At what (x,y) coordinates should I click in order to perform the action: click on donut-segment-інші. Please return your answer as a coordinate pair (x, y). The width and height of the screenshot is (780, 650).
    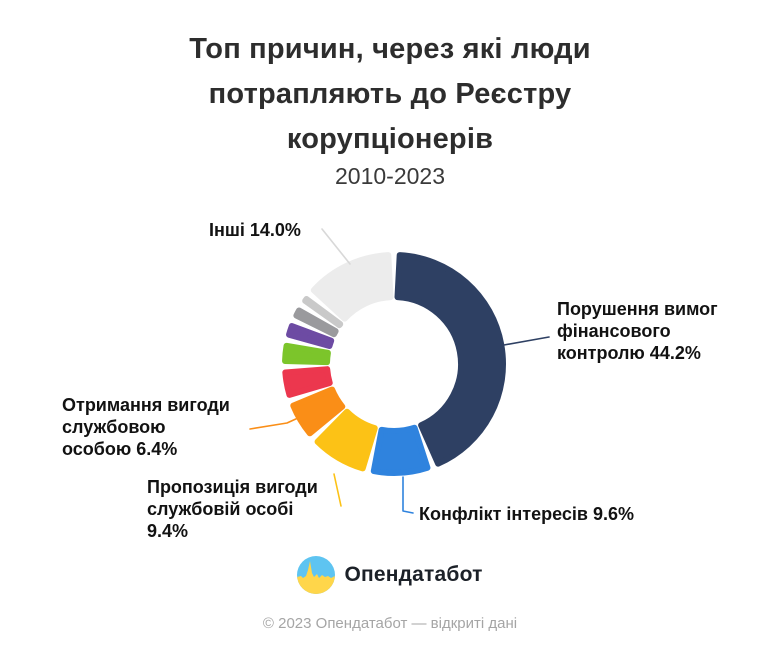
    Looking at the image, I should click on (352, 287).